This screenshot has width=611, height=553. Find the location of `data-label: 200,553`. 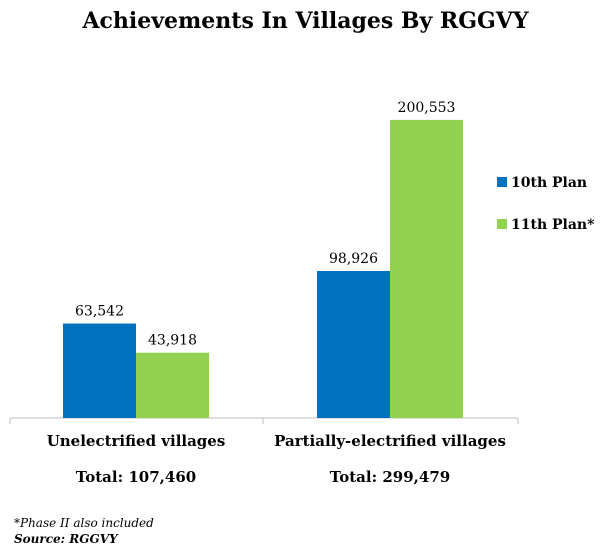

data-label: 200,553 is located at coordinates (427, 108).